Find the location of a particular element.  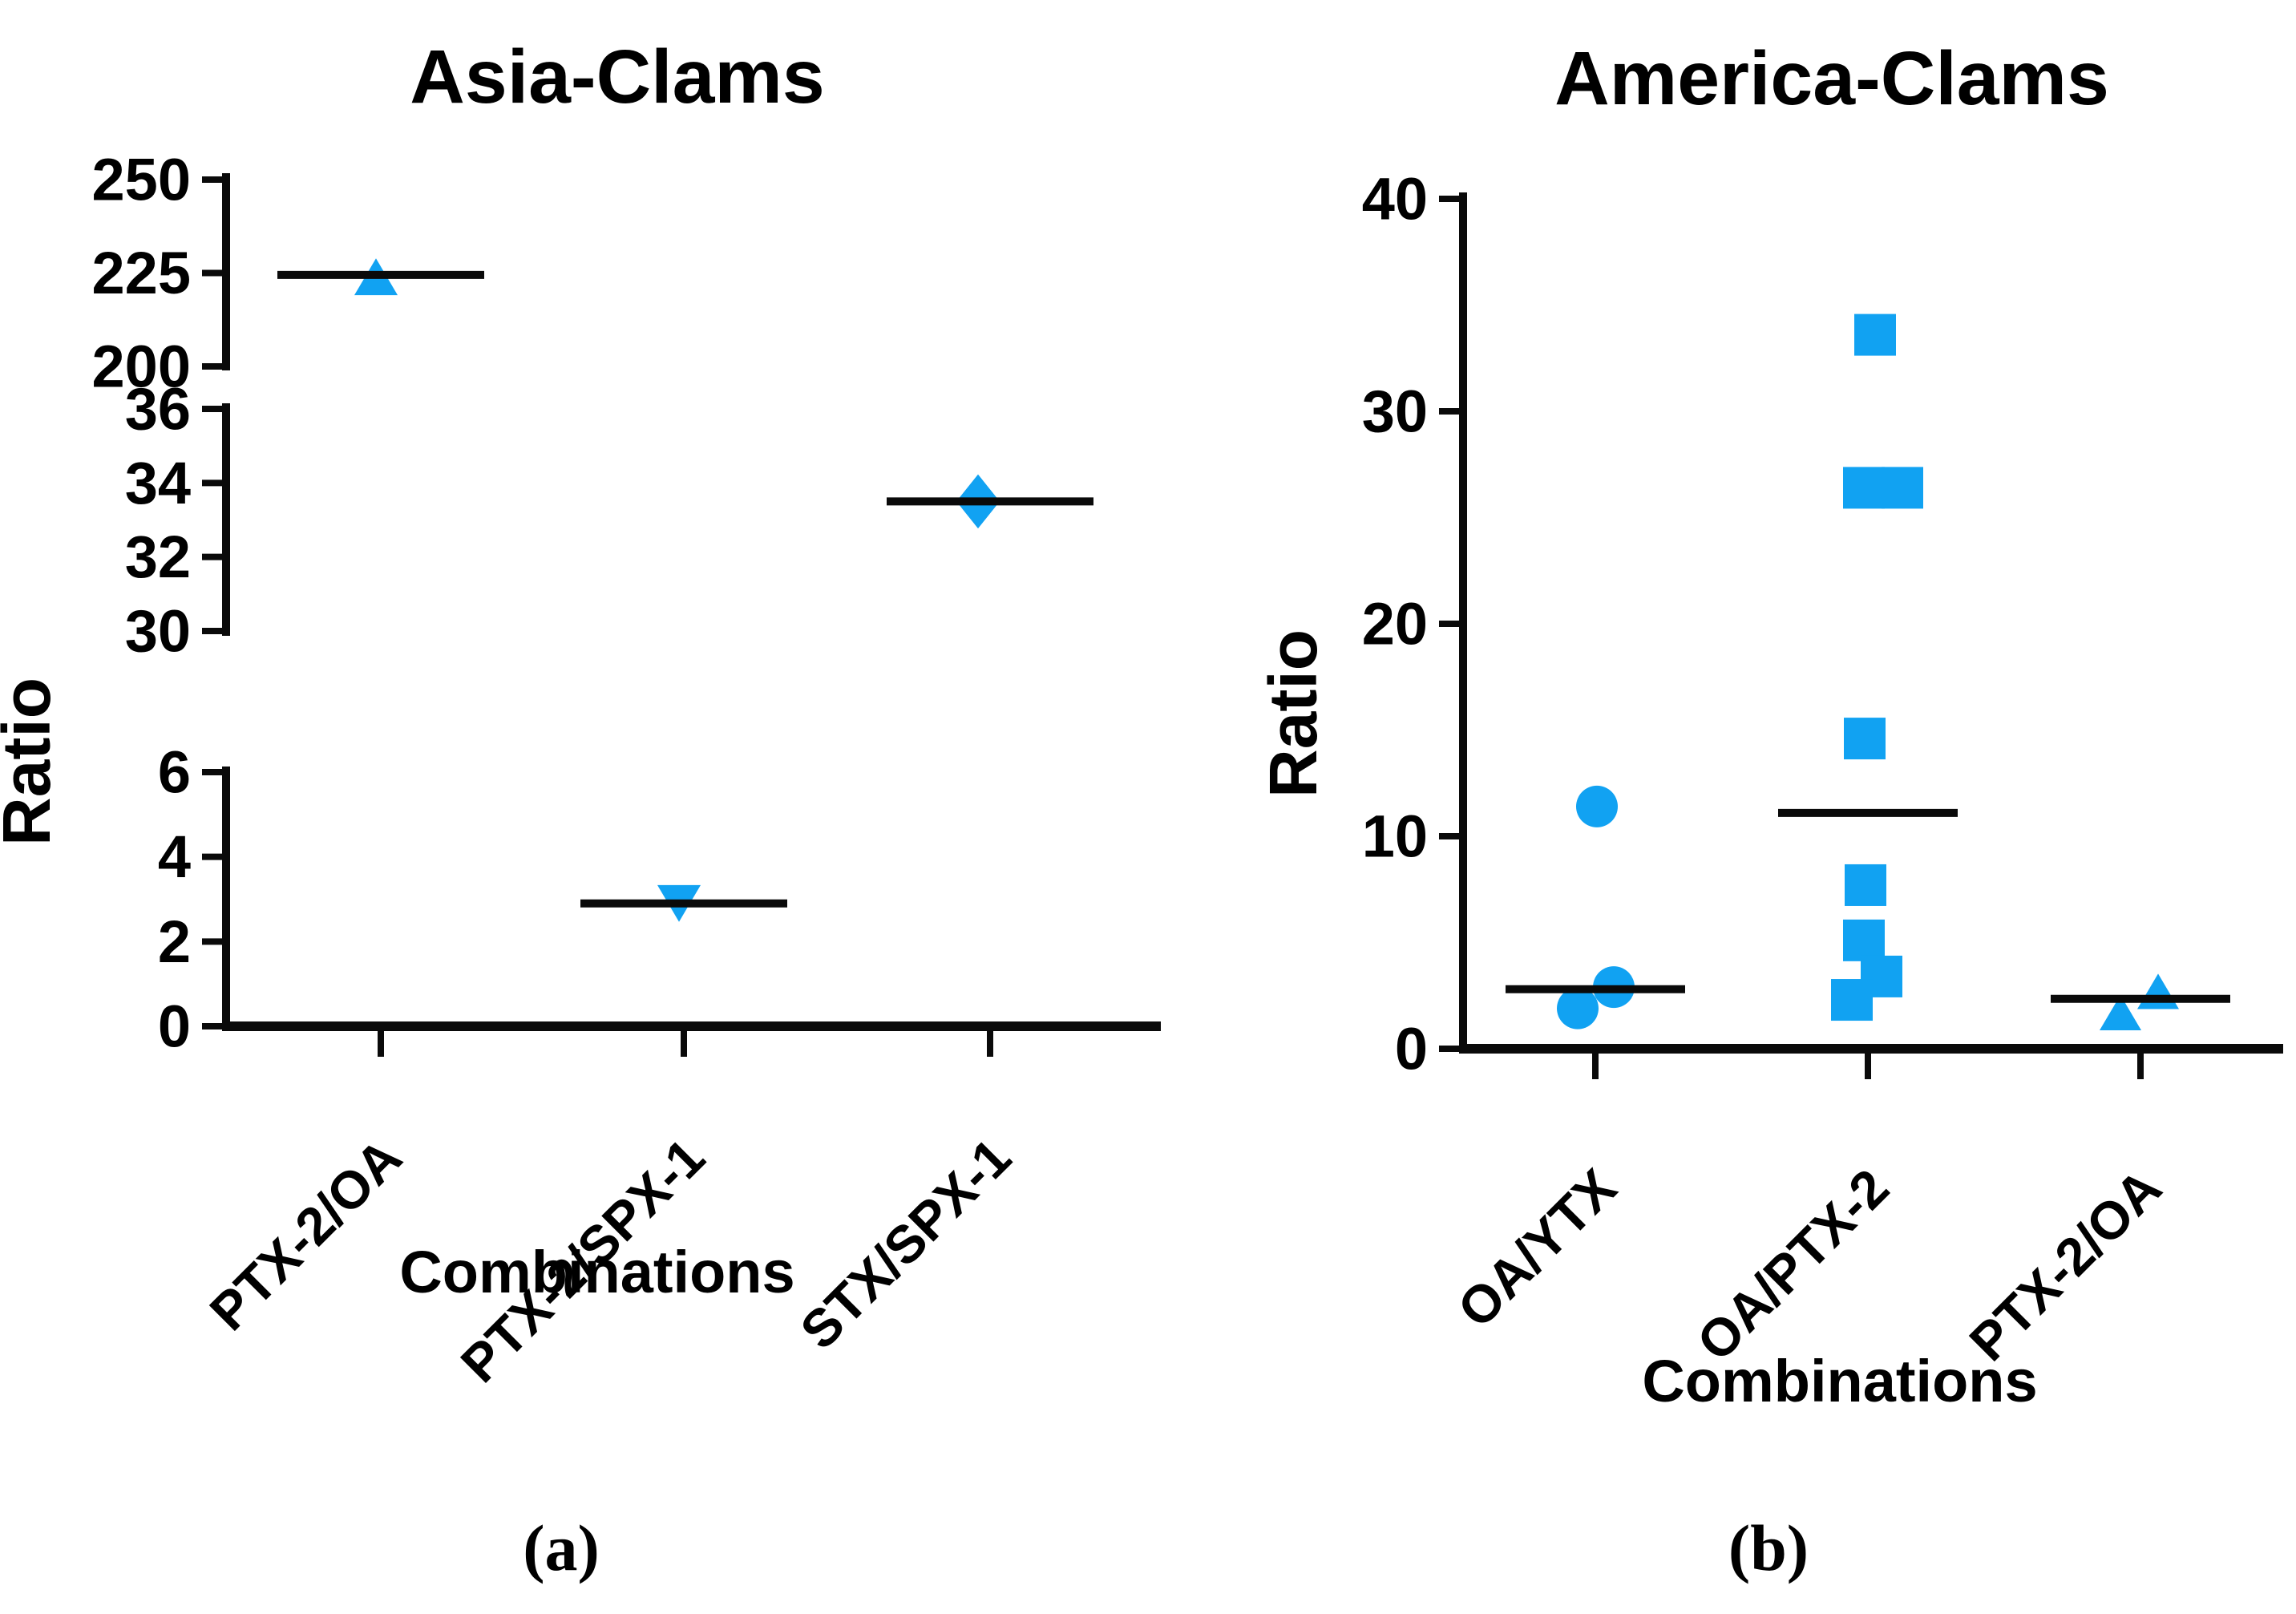

x-tick-label: STX/SPX-1 is located at coordinates (905, 1244).